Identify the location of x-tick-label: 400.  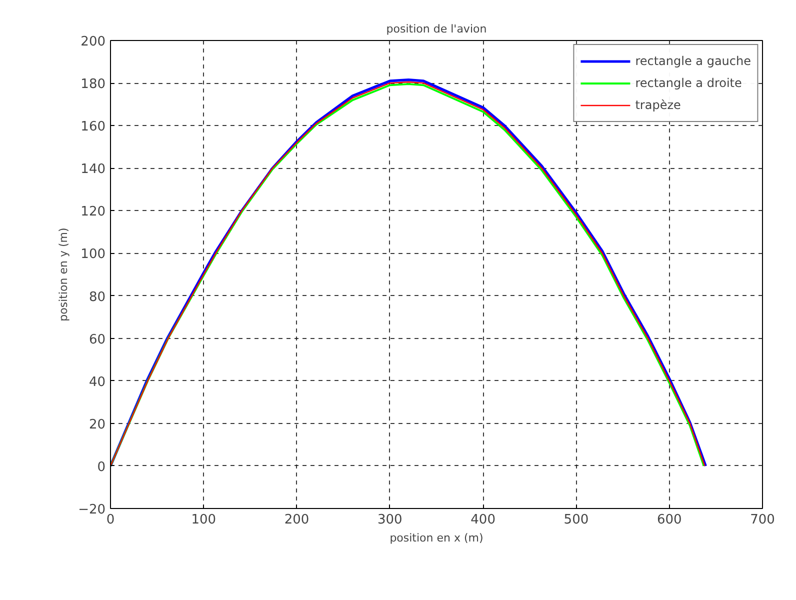
(483, 520).